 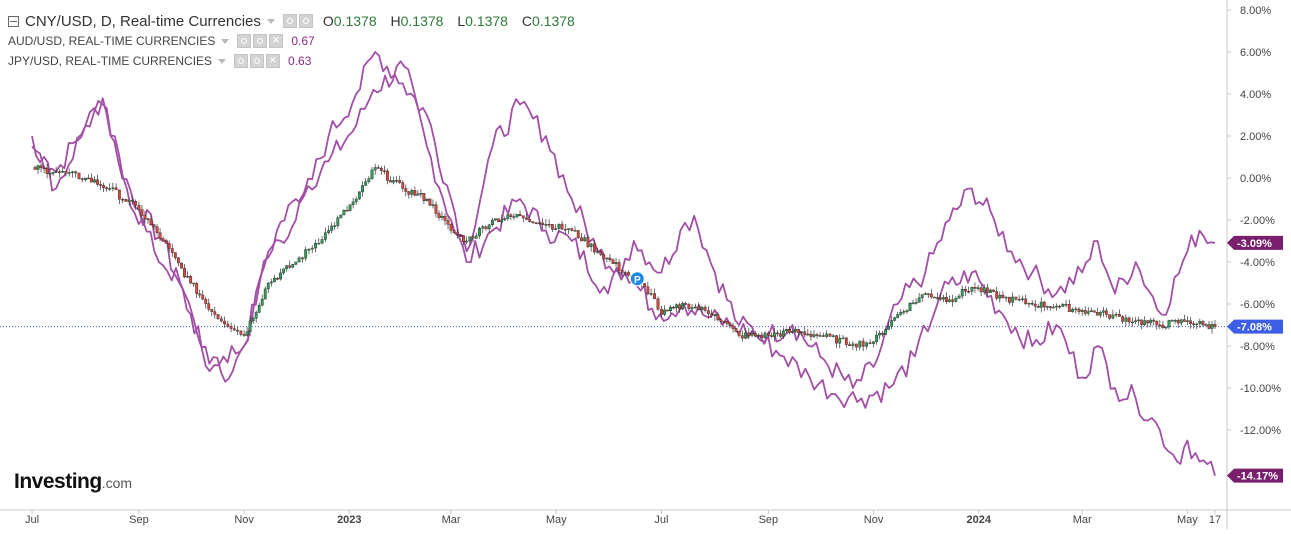 I want to click on last-value-label: -3.09%, so click(x=1254, y=244).